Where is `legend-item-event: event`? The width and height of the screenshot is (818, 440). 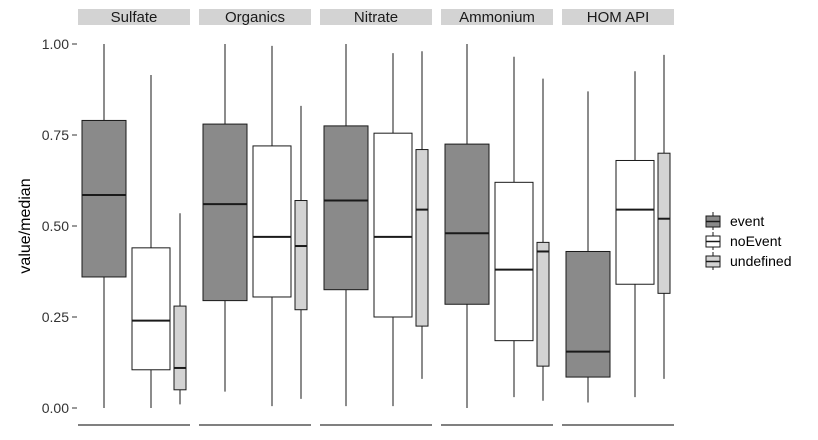 legend-item-event: event is located at coordinates (734, 221).